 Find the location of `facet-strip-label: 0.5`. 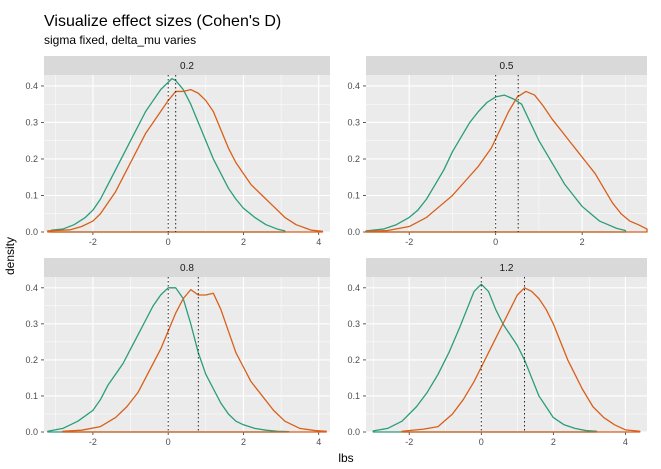

facet-strip-label: 0.5 is located at coordinates (507, 66).